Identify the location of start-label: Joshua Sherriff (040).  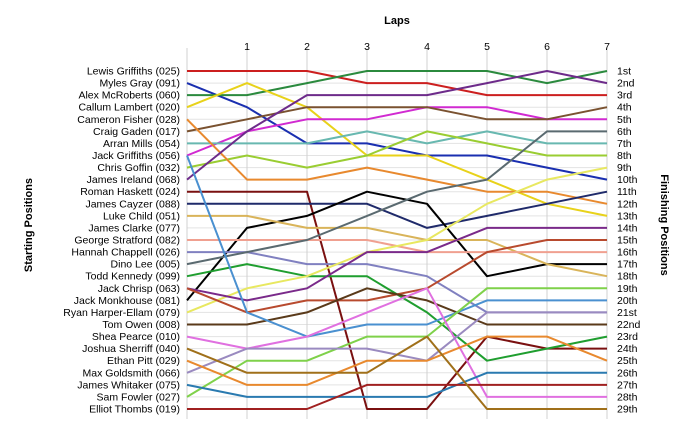
(131, 349).